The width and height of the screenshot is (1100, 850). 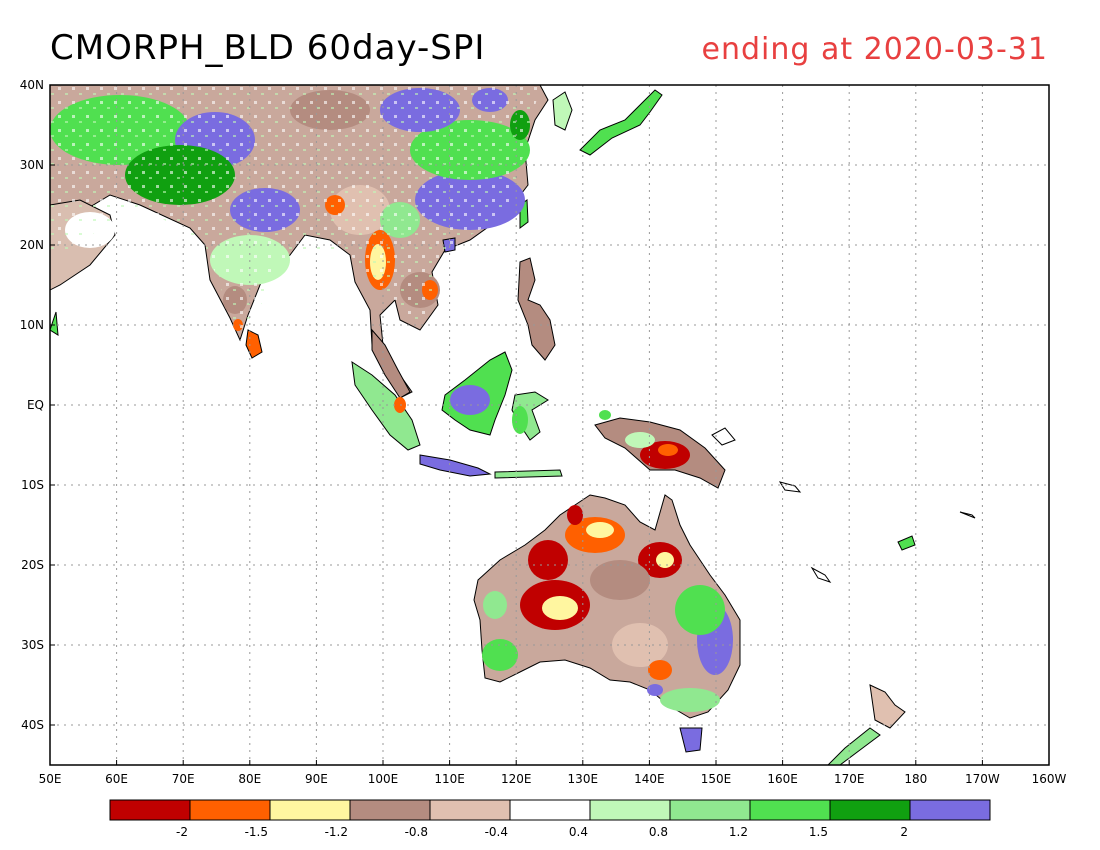 What do you see at coordinates (658, 832) in the screenshot?
I see `legend-label: 0.8` at bounding box center [658, 832].